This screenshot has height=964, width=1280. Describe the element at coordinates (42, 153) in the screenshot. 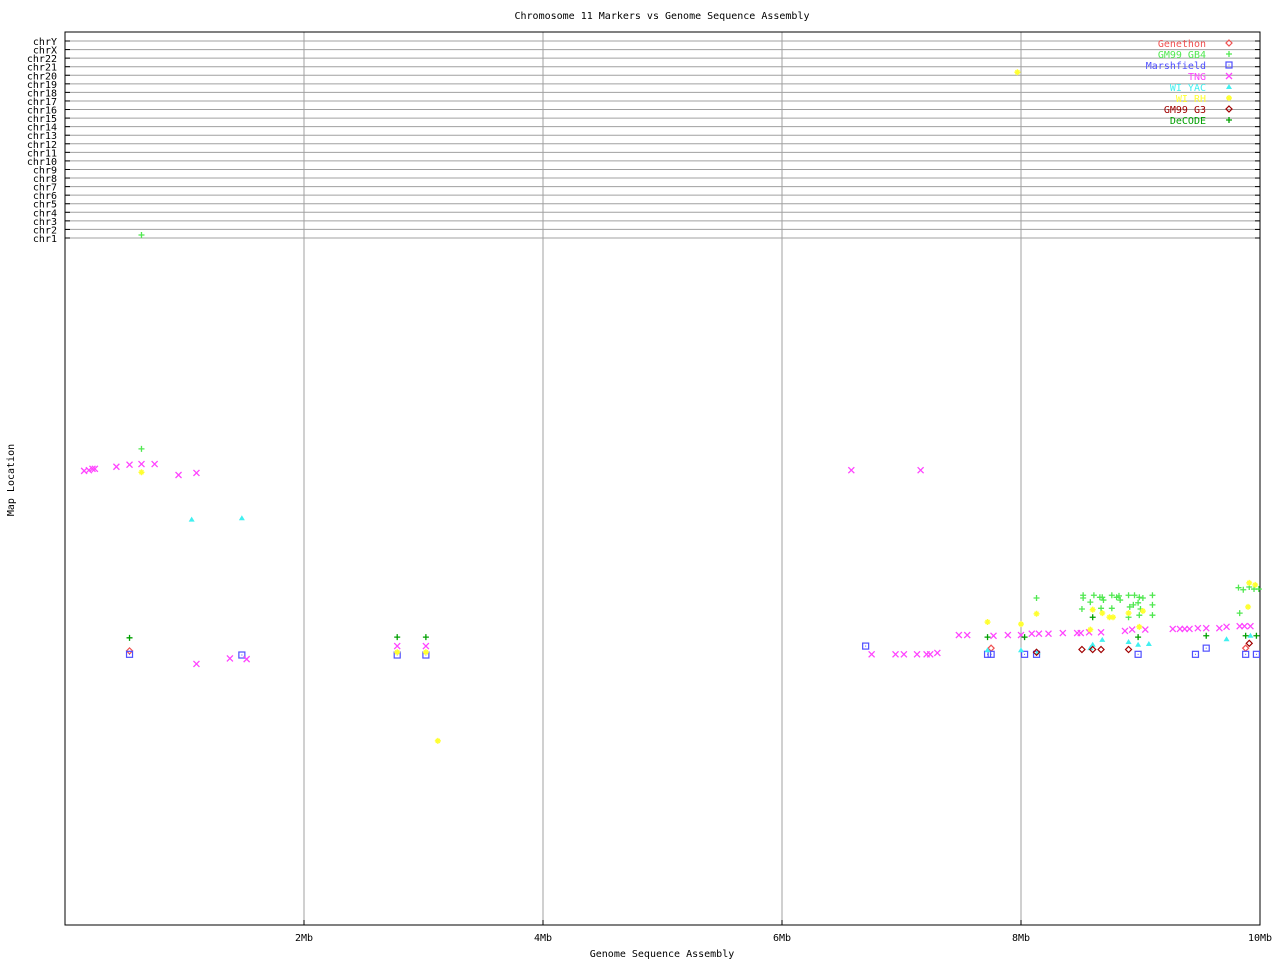

I see `chromosome-label: chr11` at that location.